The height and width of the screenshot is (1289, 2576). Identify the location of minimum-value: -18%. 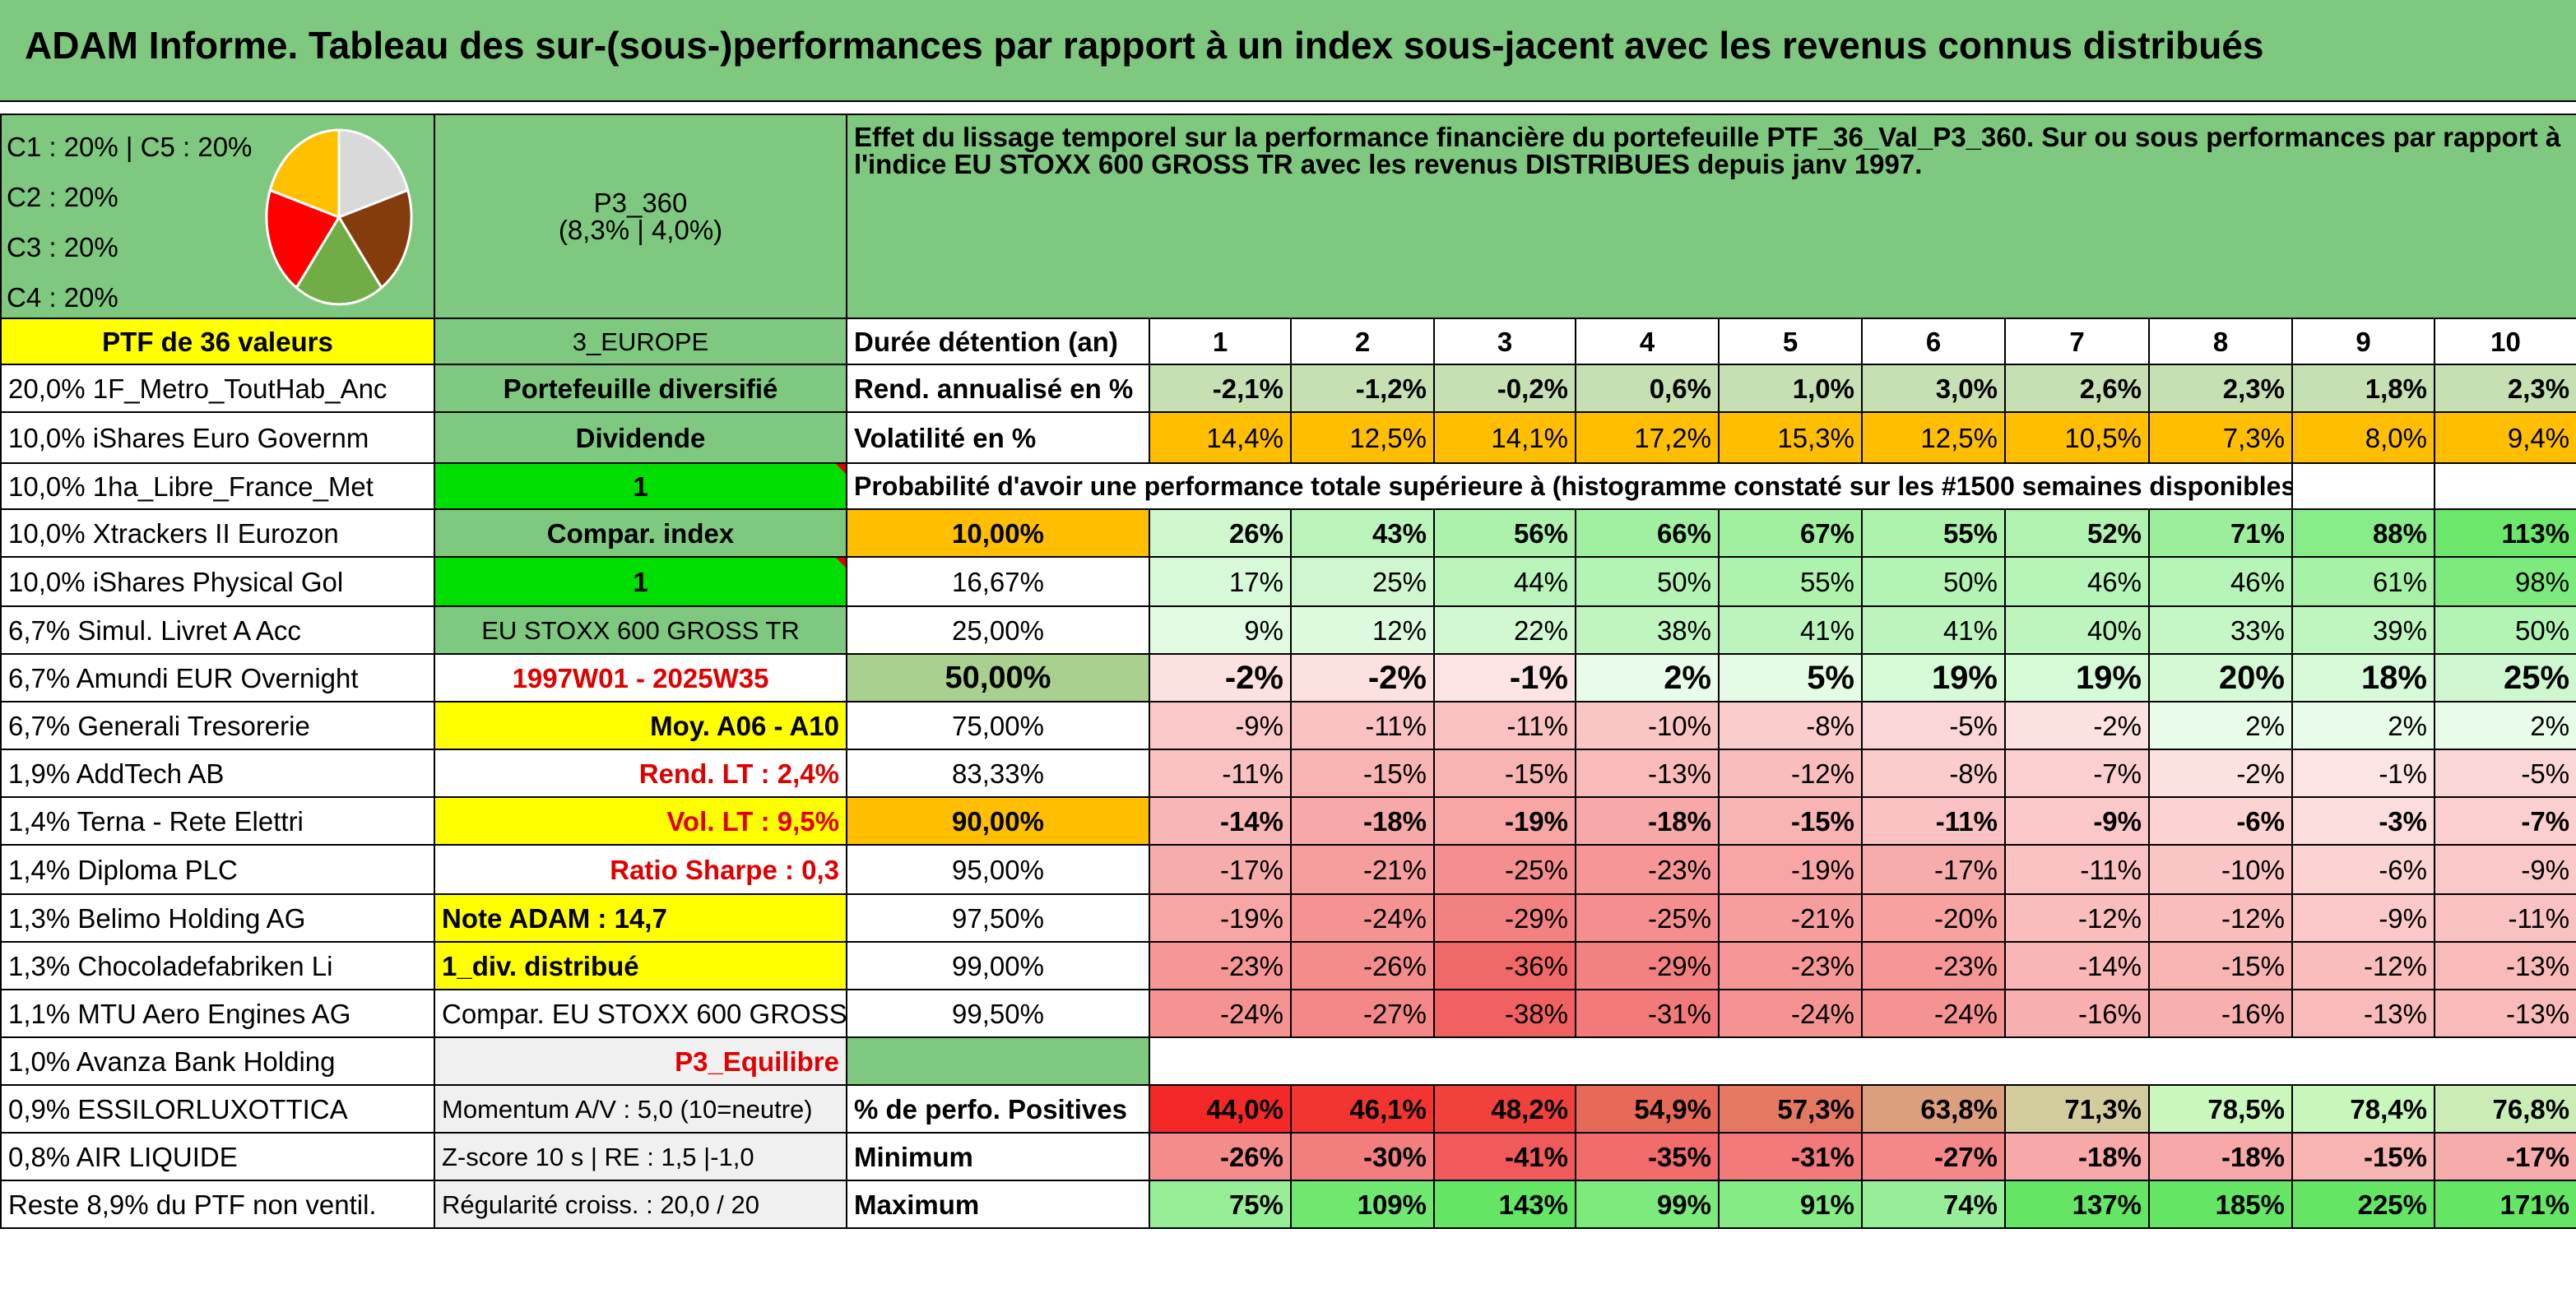
(2220, 1156).